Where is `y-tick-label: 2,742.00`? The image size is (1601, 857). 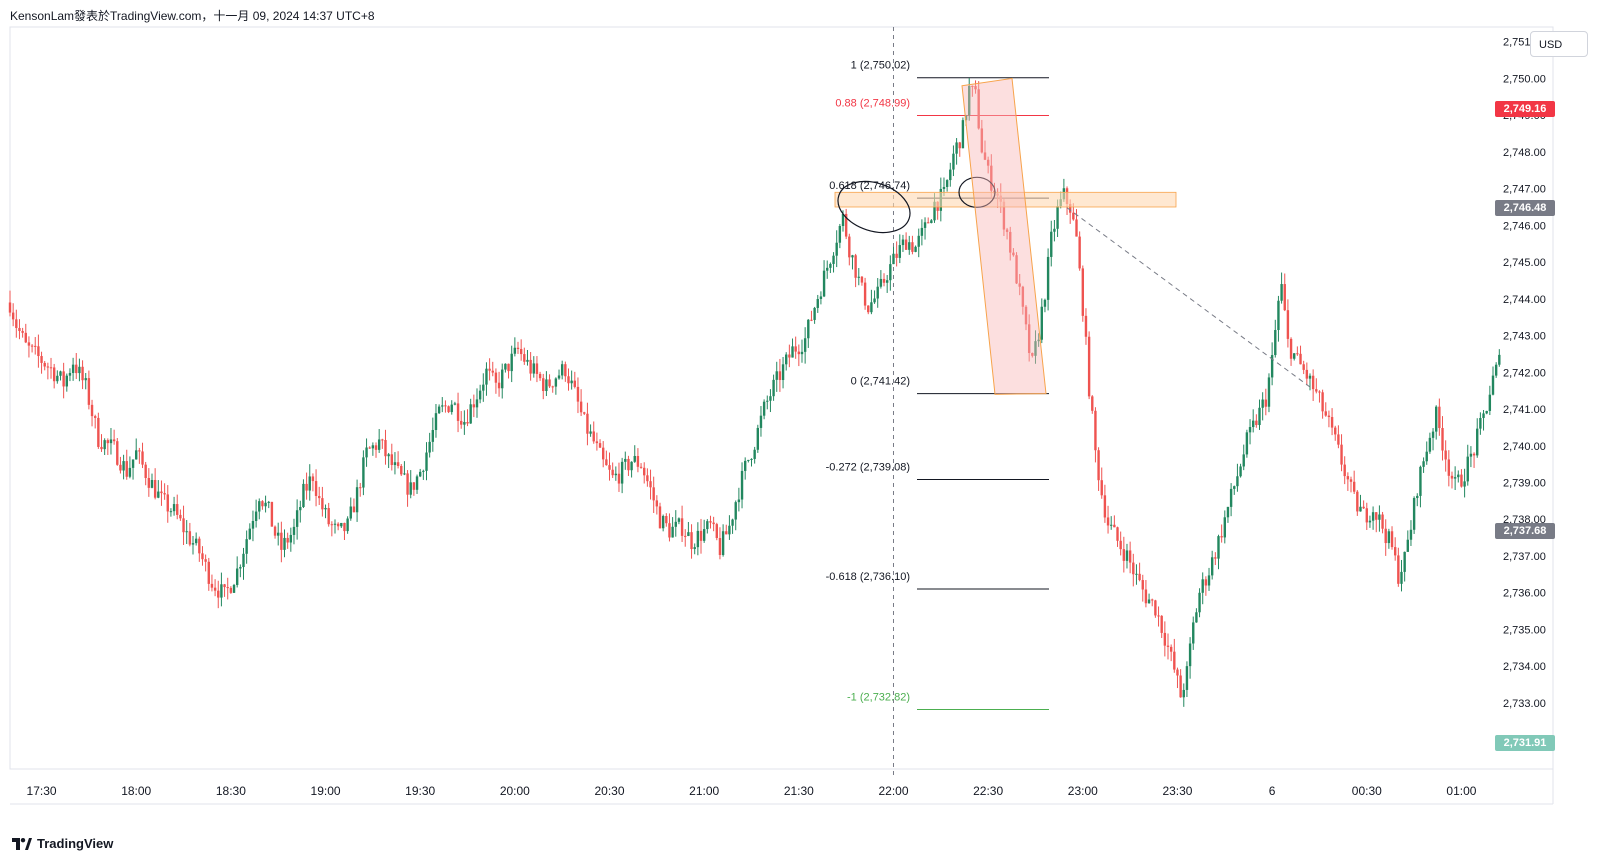 y-tick-label: 2,742.00 is located at coordinates (1524, 373).